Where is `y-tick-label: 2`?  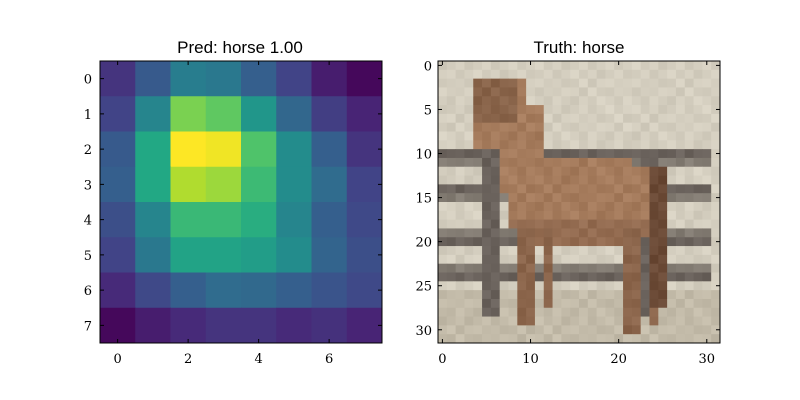
y-tick-label: 2 is located at coordinates (88, 150).